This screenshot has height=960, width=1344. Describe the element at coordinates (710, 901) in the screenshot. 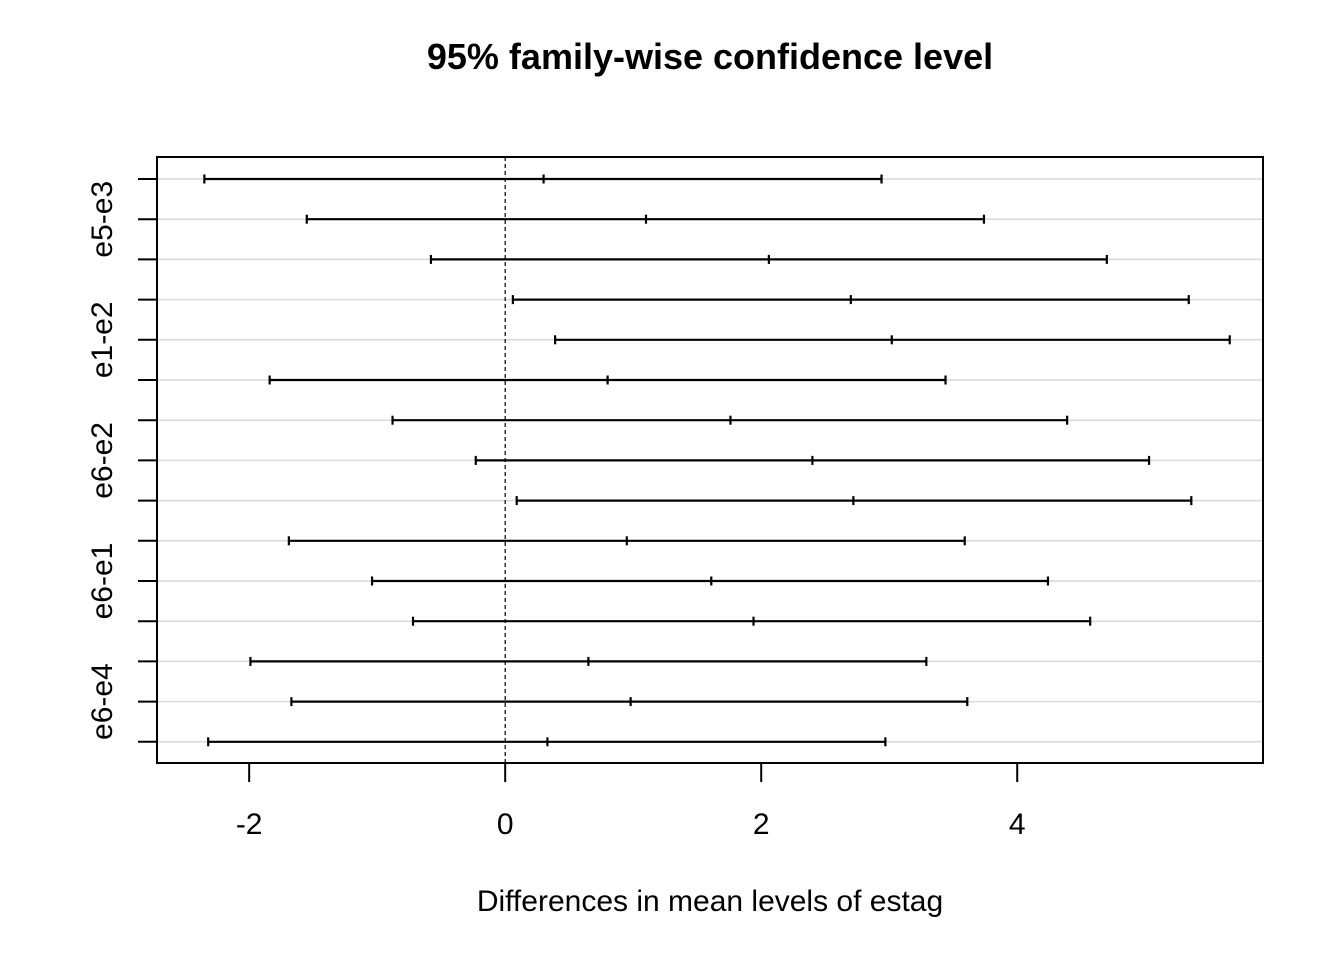

I see `x-axis-label: Differences in mean levels of estag` at that location.